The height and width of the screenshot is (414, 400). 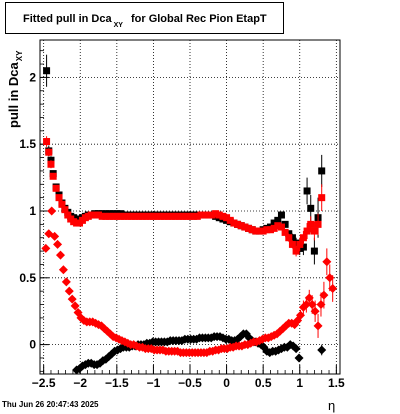 What do you see at coordinates (226, 383) in the screenshot?
I see `x-tick-label: 0` at bounding box center [226, 383].